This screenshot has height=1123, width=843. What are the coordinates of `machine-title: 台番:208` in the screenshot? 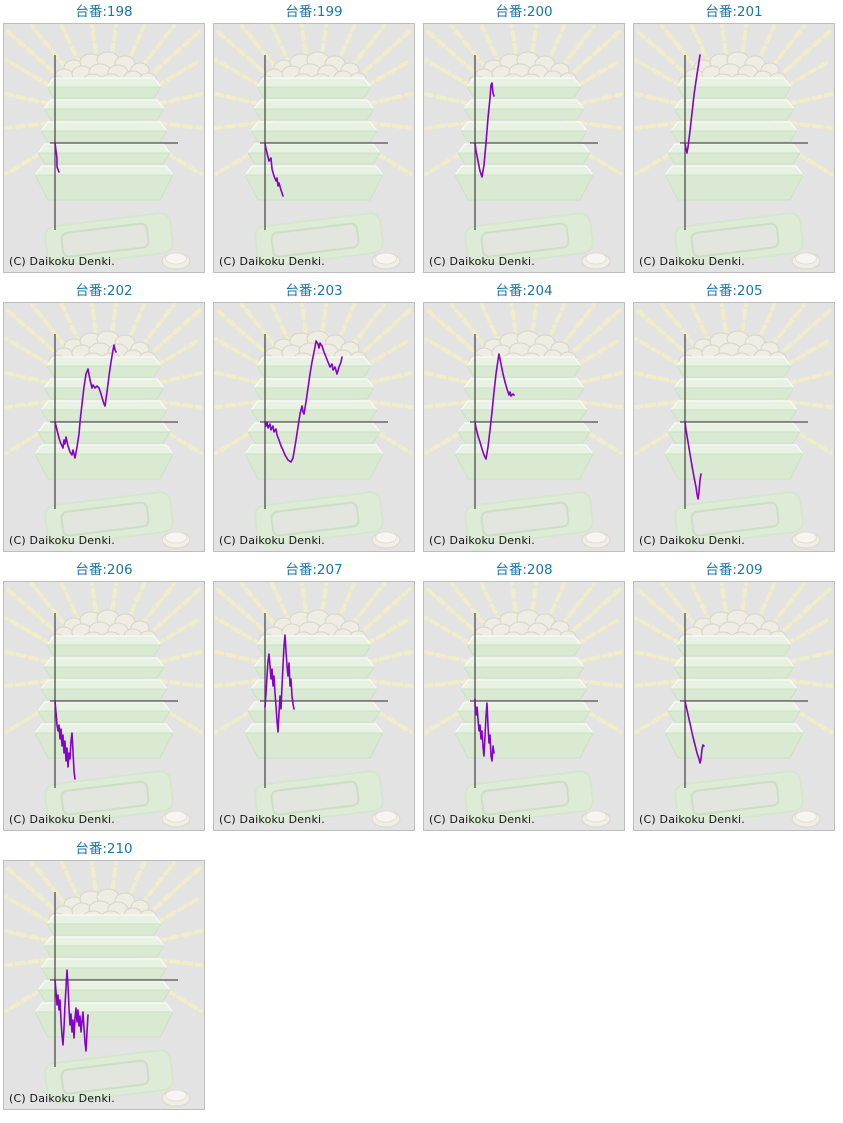 It's located at (524, 570).